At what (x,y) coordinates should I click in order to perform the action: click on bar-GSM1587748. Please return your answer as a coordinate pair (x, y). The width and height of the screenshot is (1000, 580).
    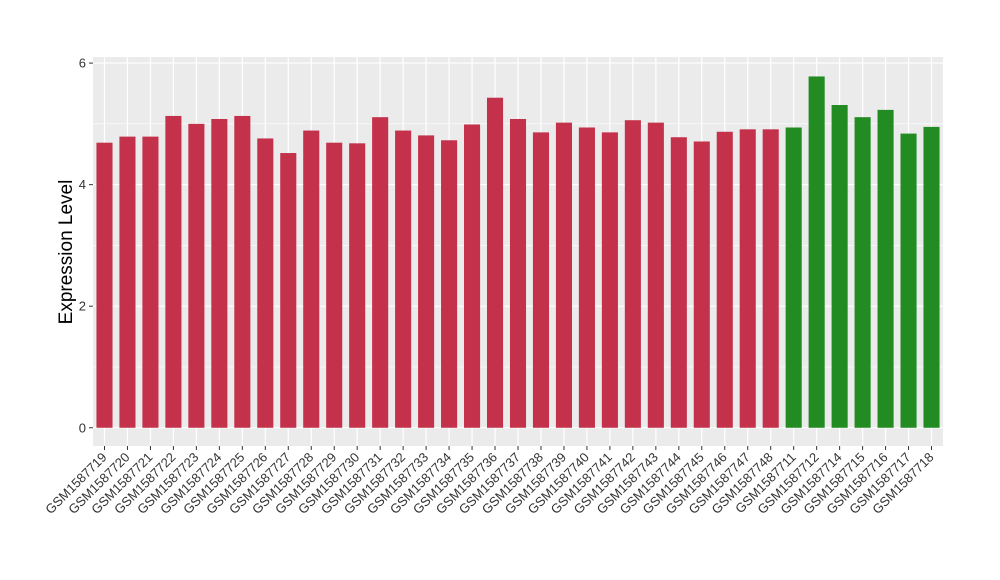
    Looking at the image, I should click on (770, 278).